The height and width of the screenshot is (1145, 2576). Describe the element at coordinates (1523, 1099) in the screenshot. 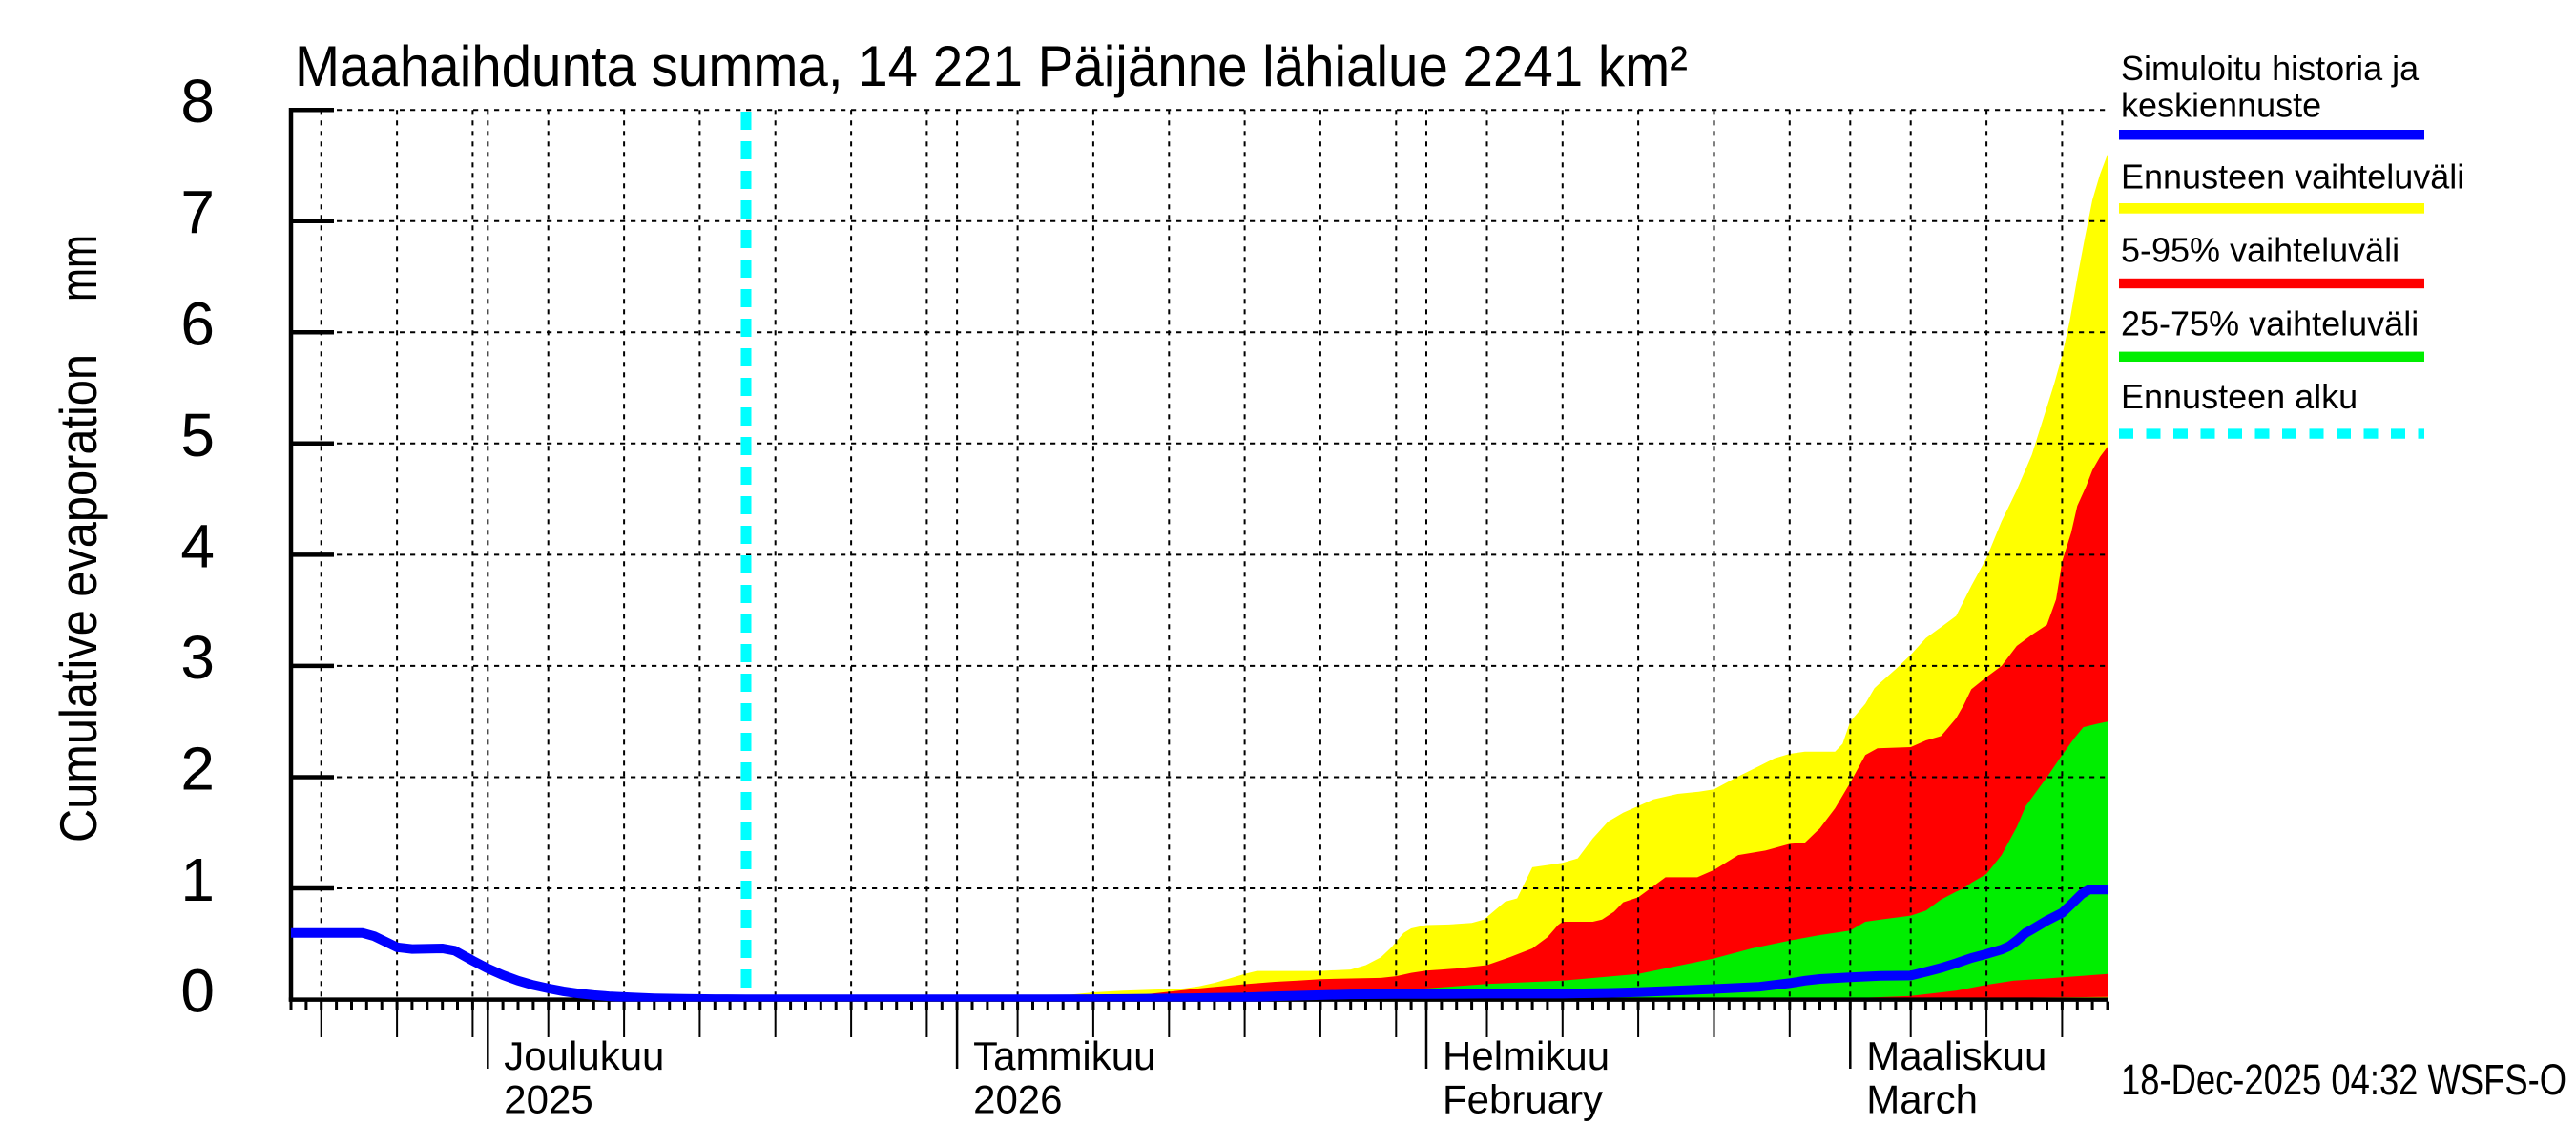

I see `svg-text: February` at that location.